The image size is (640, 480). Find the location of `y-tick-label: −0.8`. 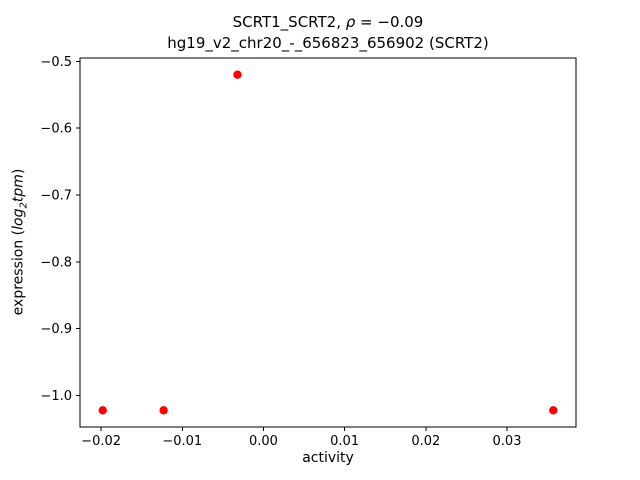

y-tick-label: −0.8 is located at coordinates (56, 262).